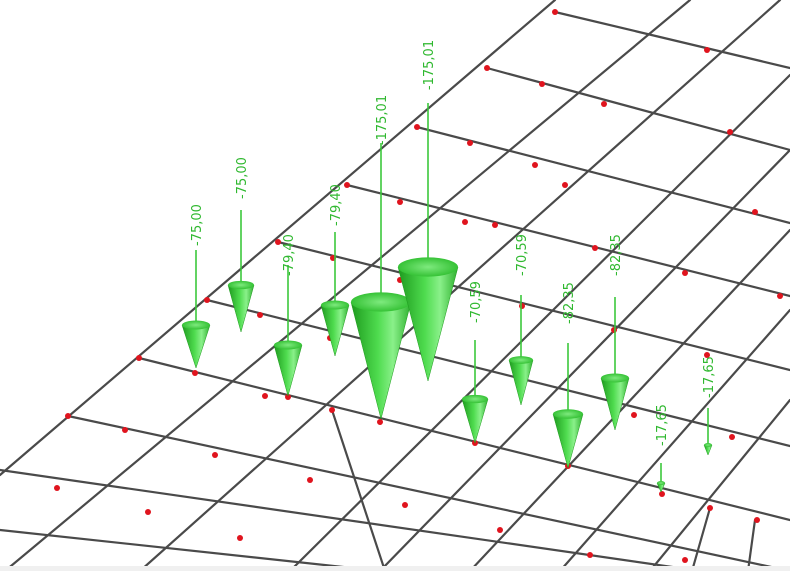 The image size is (790, 576). Describe the element at coordinates (197, 225) in the screenshot. I see `load-value-label: -75,00` at that location.